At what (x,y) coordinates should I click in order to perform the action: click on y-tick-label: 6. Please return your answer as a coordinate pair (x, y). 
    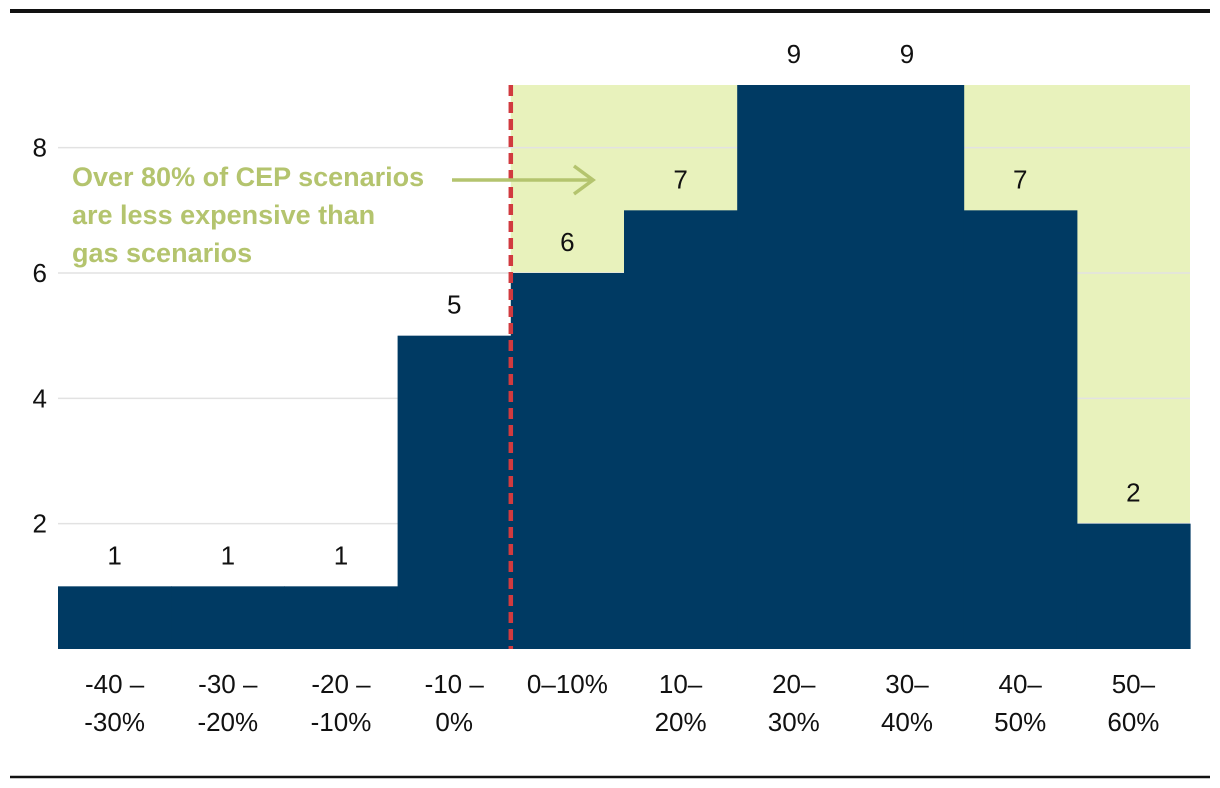
    Looking at the image, I should click on (40, 273).